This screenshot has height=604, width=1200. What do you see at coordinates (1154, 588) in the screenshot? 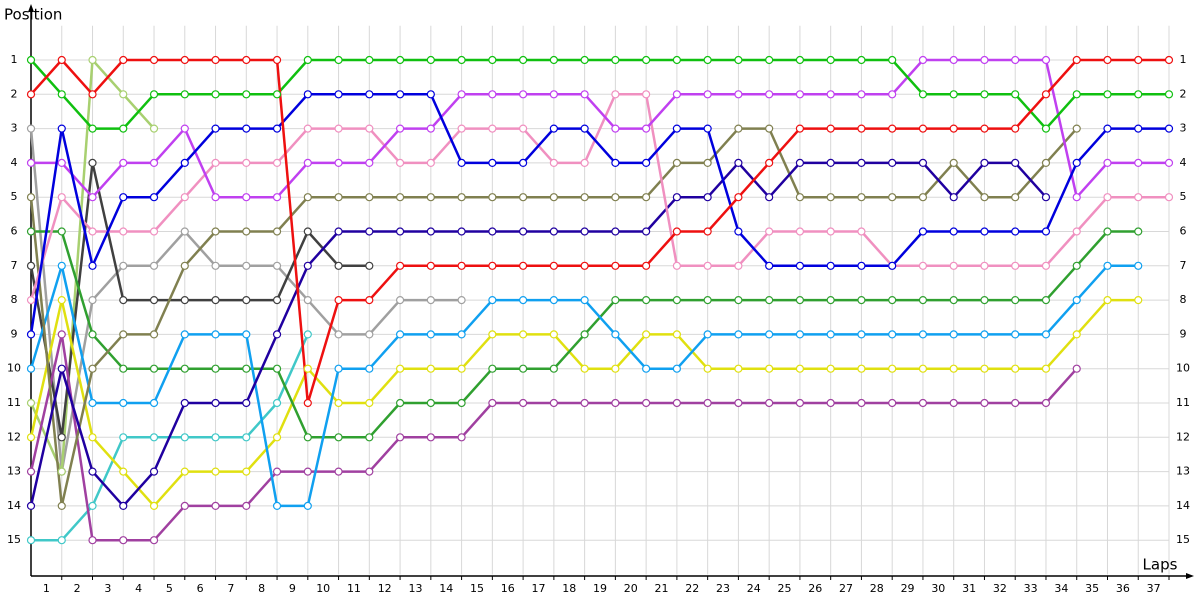
I see `x-tick-label: 37` at bounding box center [1154, 588].